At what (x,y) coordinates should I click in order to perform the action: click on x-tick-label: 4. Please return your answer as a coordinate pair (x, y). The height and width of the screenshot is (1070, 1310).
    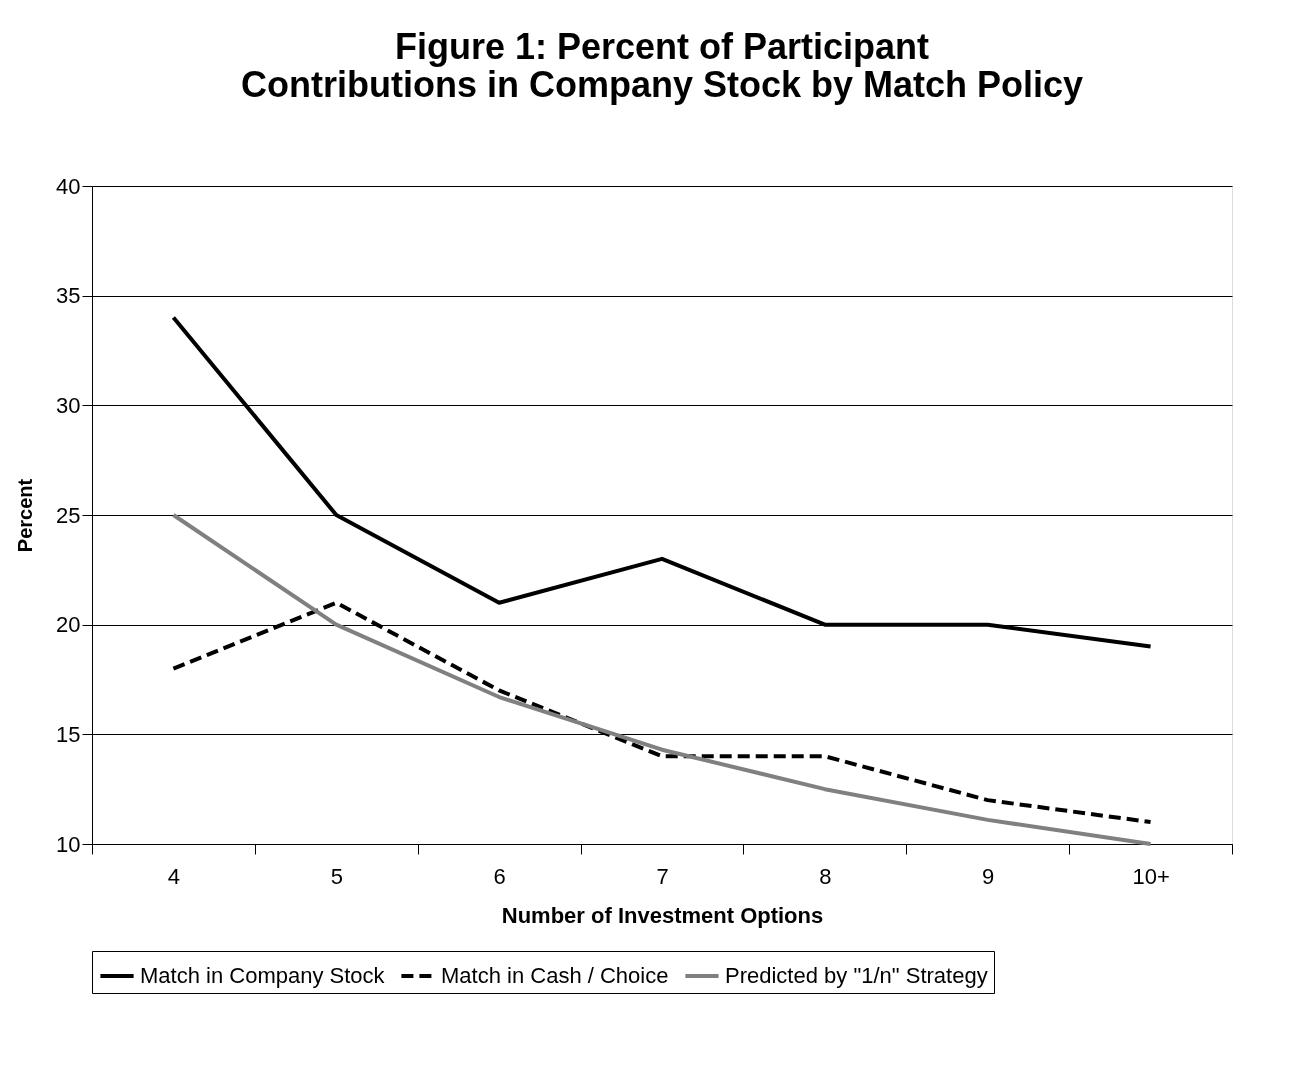
    Looking at the image, I should click on (174, 876).